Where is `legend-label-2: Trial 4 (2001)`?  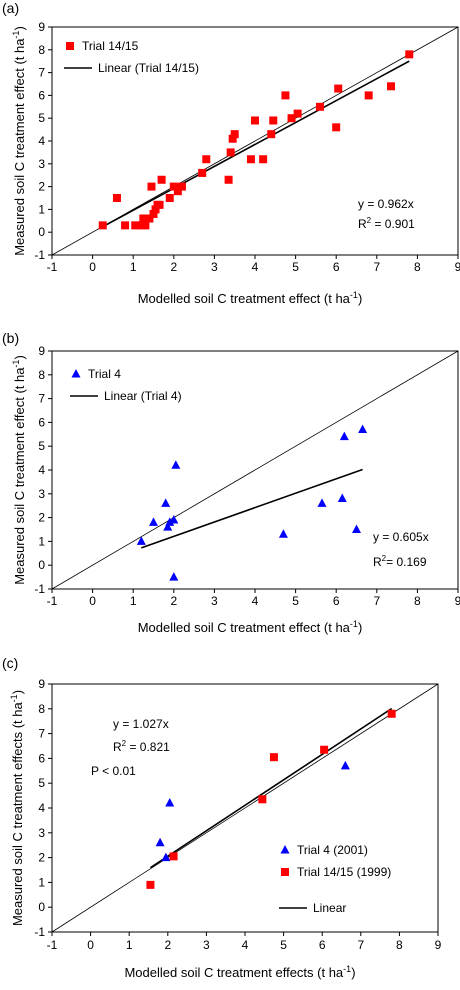 legend-label-2: Trial 4 (2001) is located at coordinates (332, 850).